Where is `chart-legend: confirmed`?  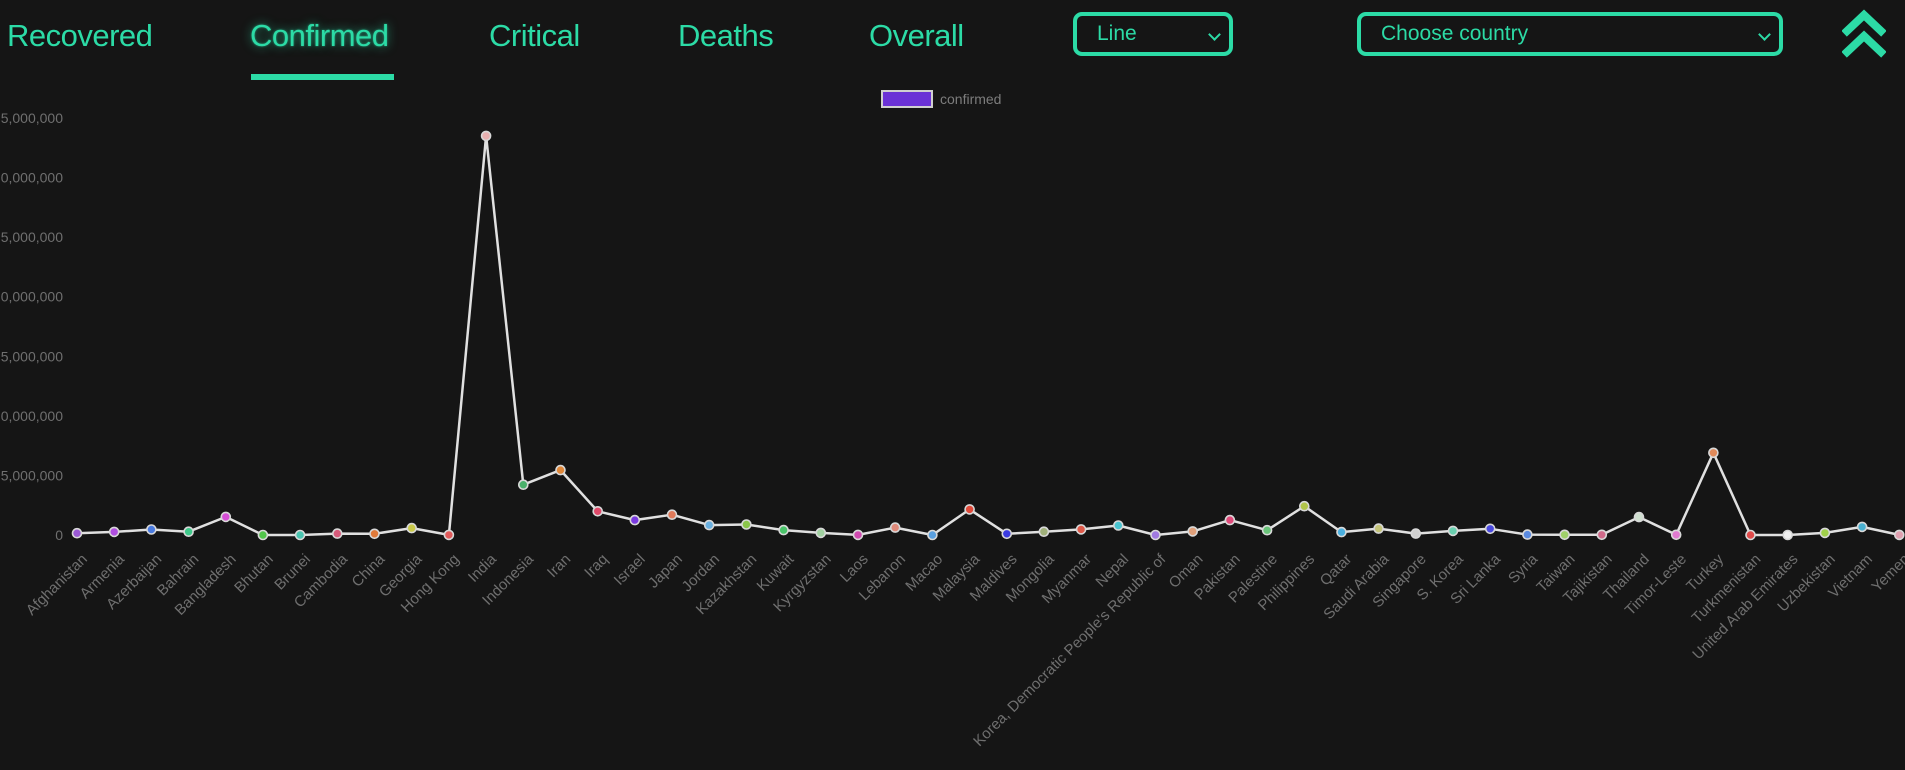
chart-legend: confirmed is located at coordinates (941, 99).